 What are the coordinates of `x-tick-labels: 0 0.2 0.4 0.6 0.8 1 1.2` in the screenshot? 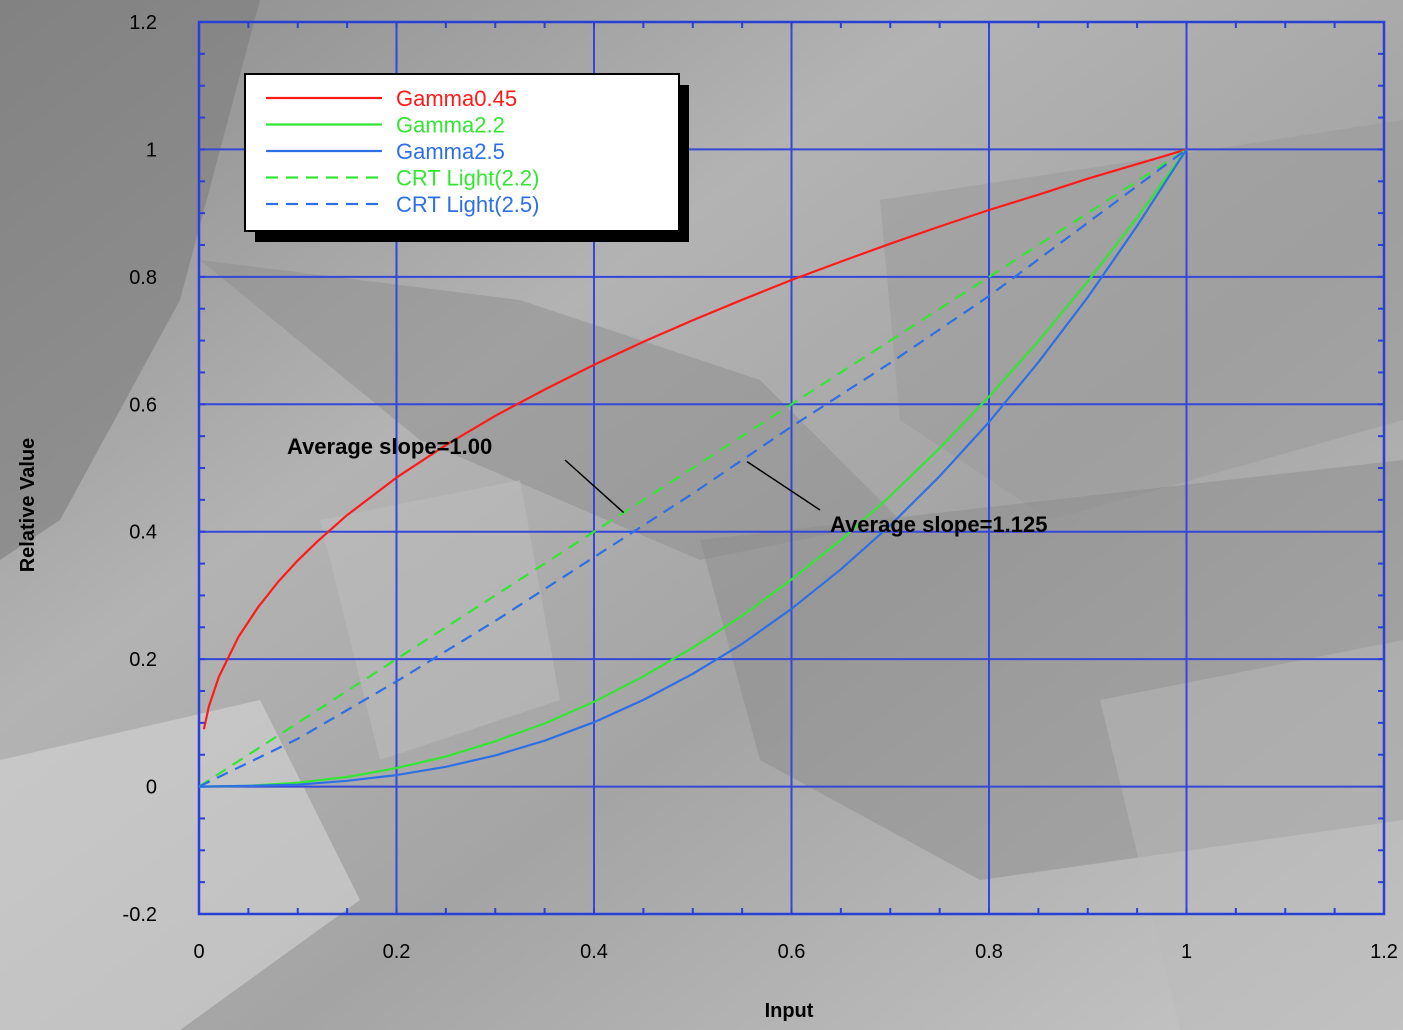 It's located at (795, 952).